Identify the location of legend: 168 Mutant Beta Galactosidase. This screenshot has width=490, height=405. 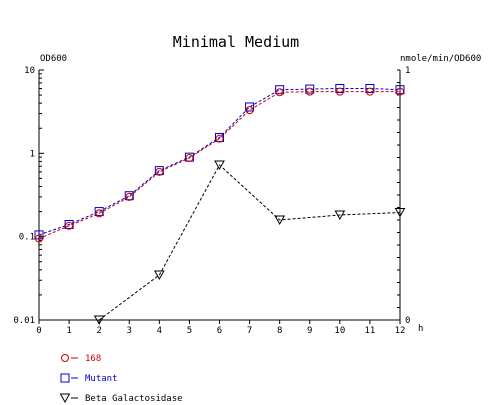
(121, 379).